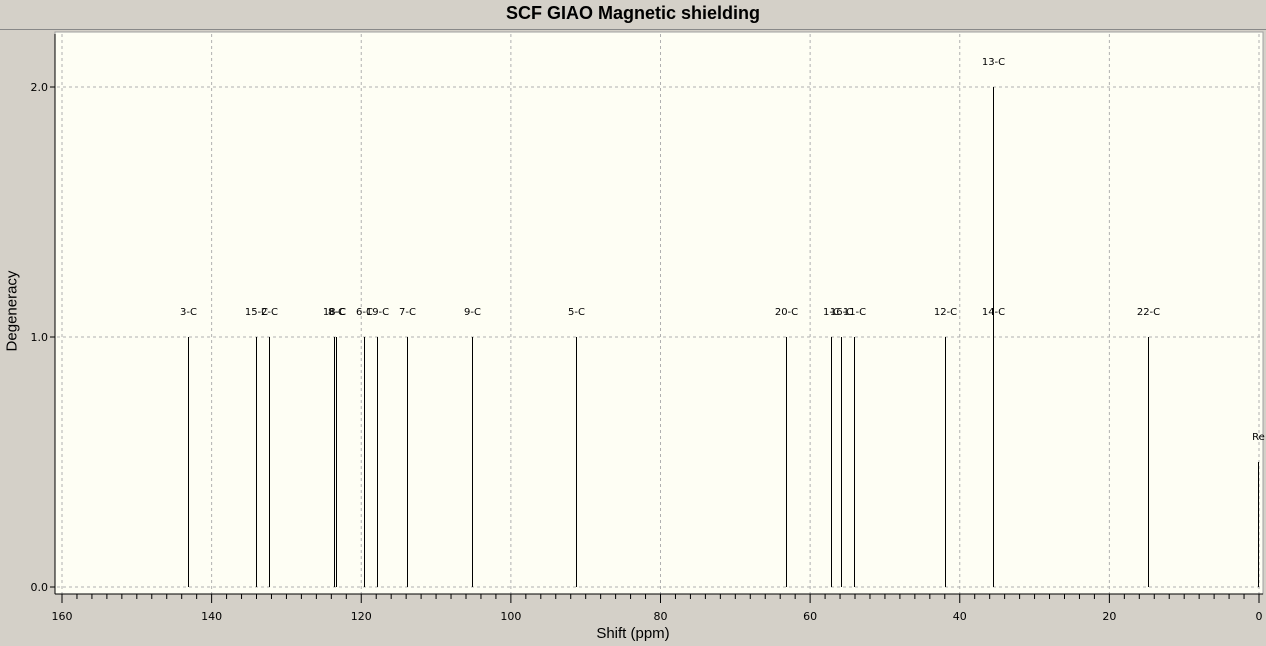 This screenshot has width=1266, height=646. What do you see at coordinates (40, 337) in the screenshot?
I see `y-tick-label: 1.0` at bounding box center [40, 337].